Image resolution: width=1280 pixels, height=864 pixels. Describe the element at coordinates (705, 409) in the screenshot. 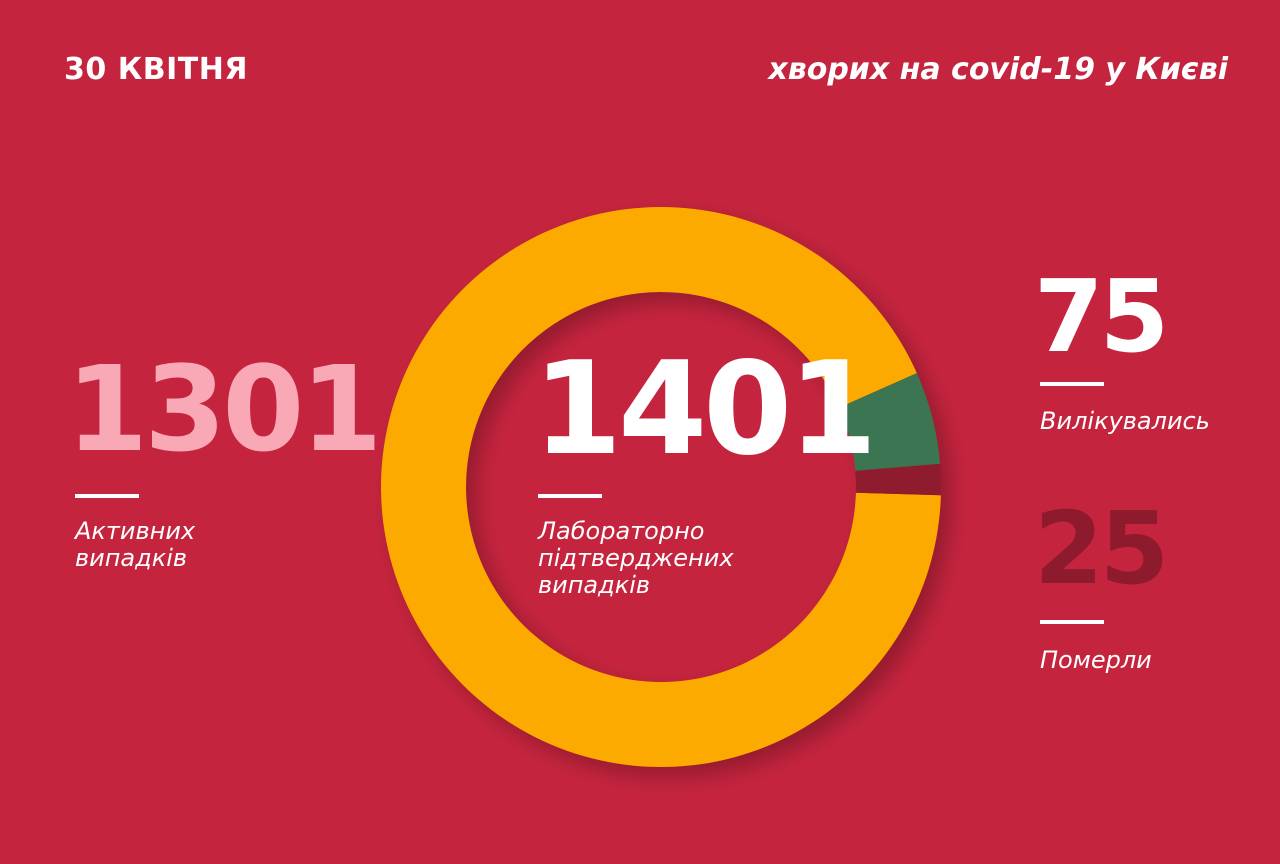

I see `total-cases-value: 1401` at that location.